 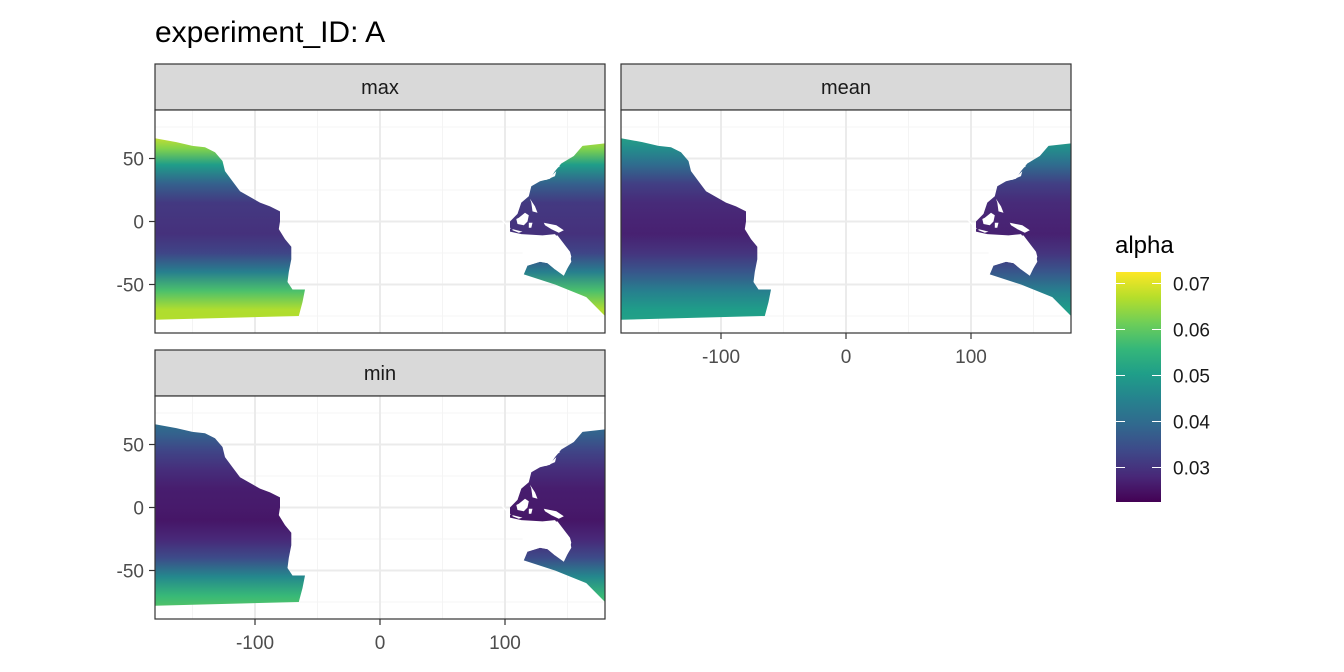 What do you see at coordinates (1191, 331) in the screenshot?
I see `legend-label: 0.06` at bounding box center [1191, 331].